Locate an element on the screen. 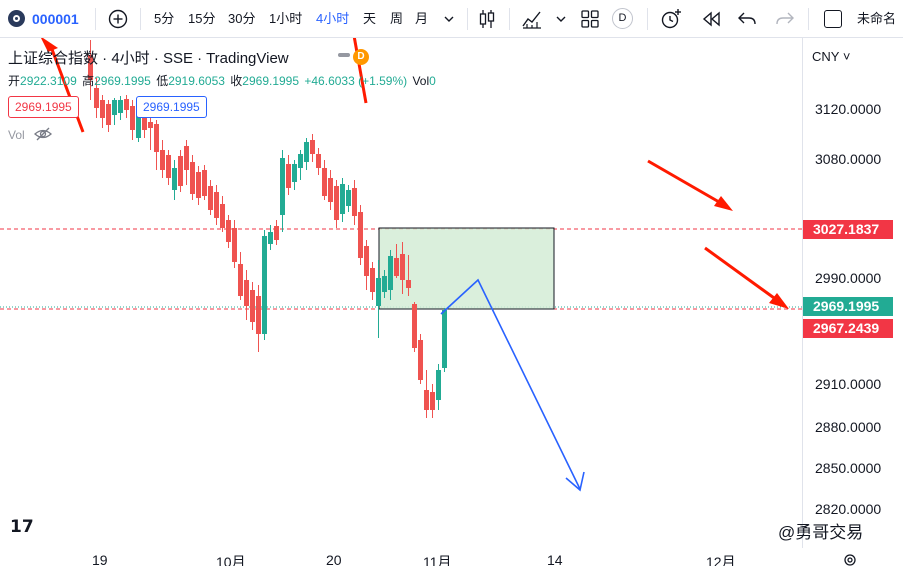 This screenshot has width=903, height=566. resistance-price-tag: 3027.1837 is located at coordinates (848, 229).